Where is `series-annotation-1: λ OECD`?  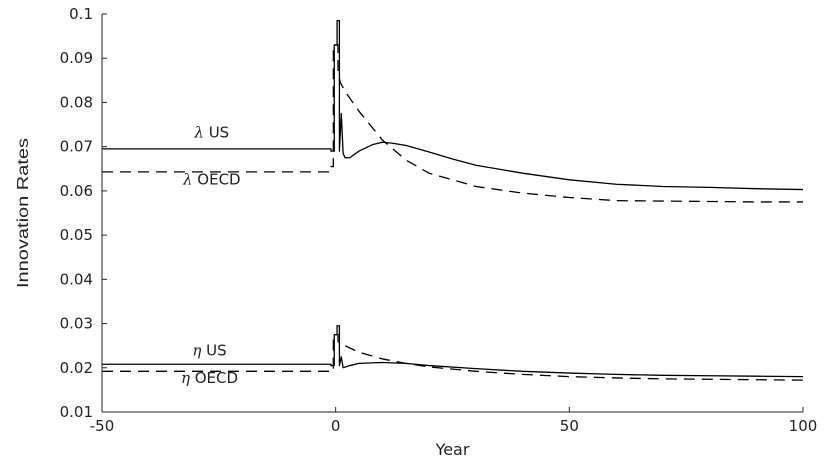 series-annotation-1: λ OECD is located at coordinates (211, 179).